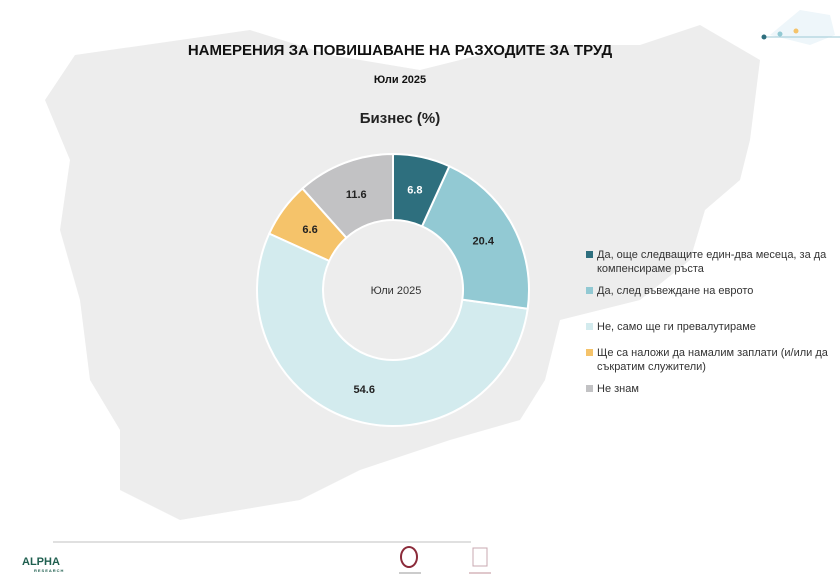 Image resolution: width=840 pixels, height=582 pixels. I want to click on chart-title: Бизнес (%), so click(400, 118).